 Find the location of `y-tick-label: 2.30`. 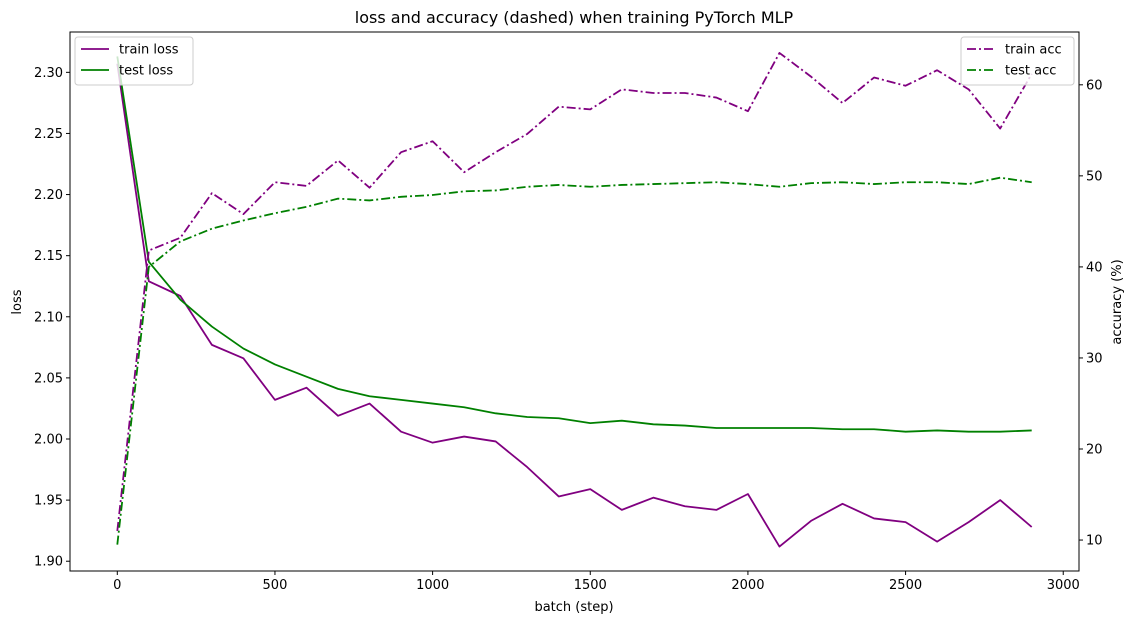

y-tick-label: 2.30 is located at coordinates (48, 73).